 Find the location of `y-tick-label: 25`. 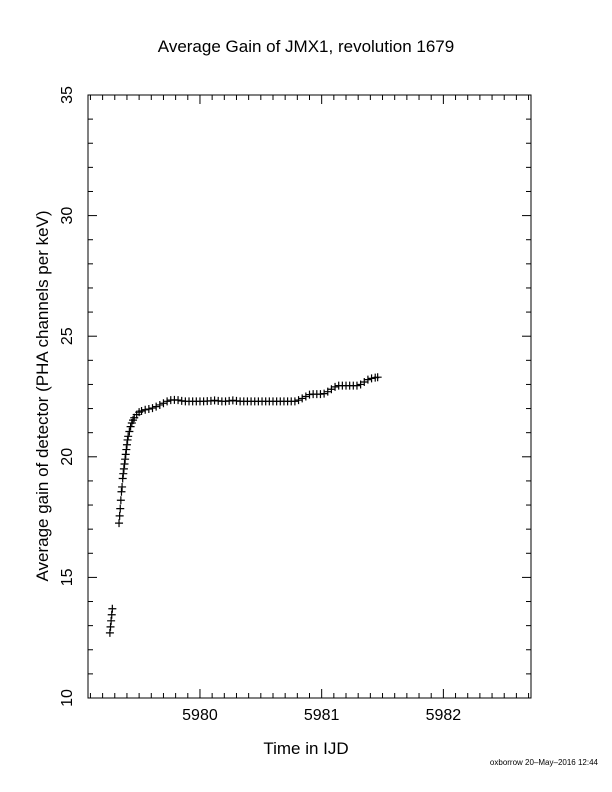

y-tick-label: 25 is located at coordinates (67, 336).